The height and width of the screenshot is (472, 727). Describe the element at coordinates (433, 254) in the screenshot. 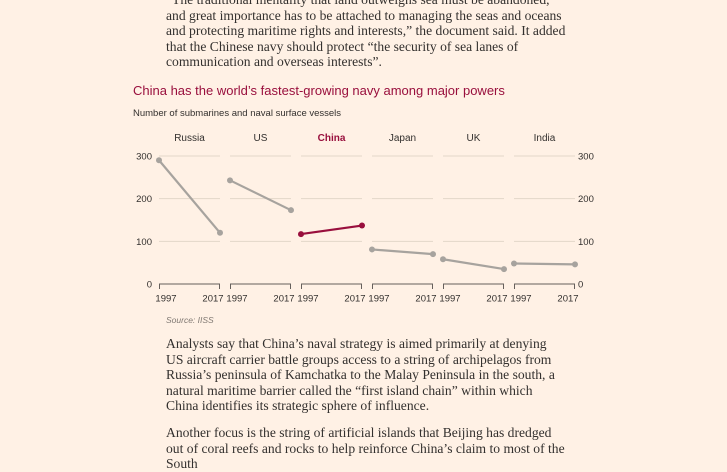

I see `data-point-japan-2017` at that location.